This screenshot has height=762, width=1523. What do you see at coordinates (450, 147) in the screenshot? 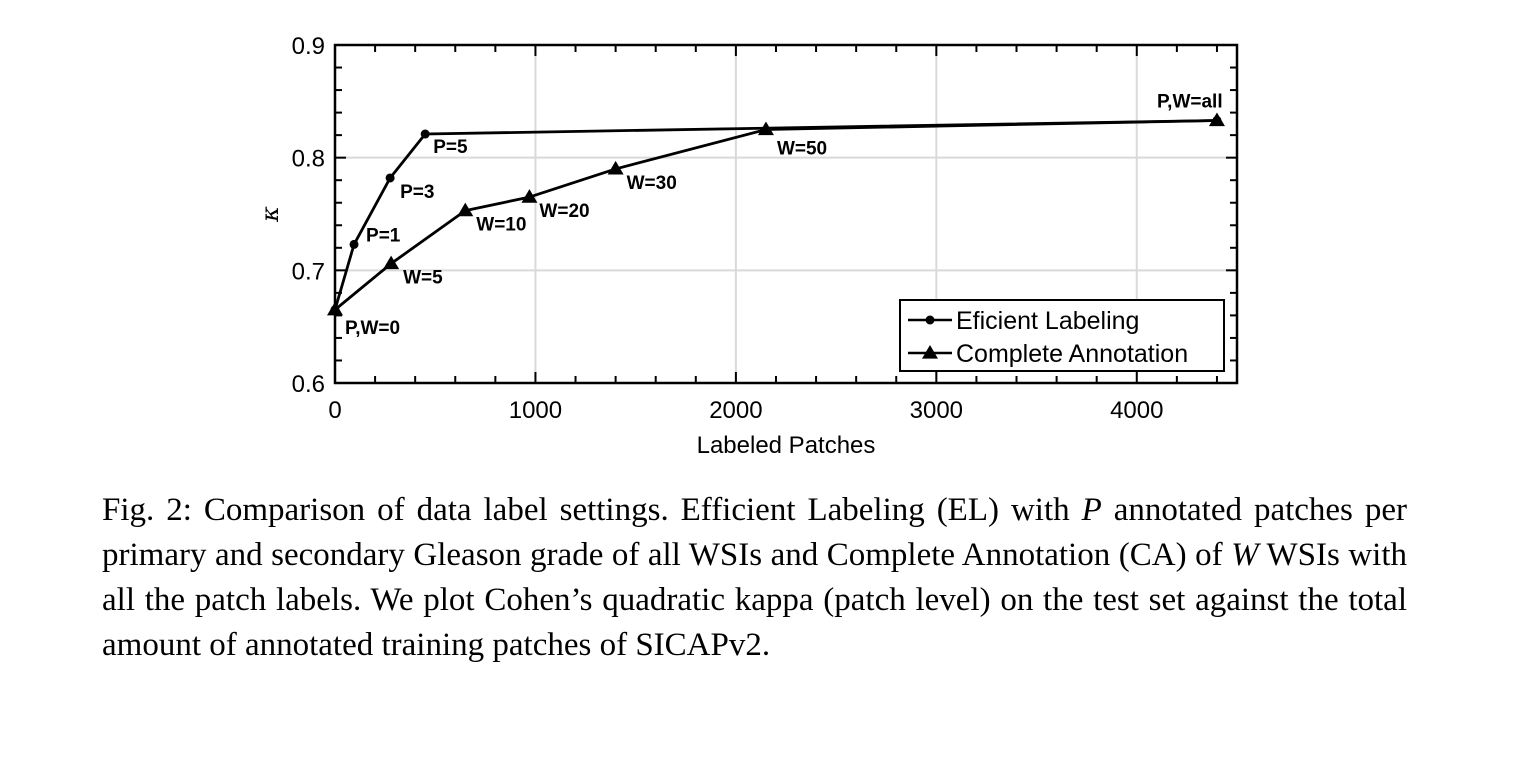
I see `data-label: P=5` at bounding box center [450, 147].